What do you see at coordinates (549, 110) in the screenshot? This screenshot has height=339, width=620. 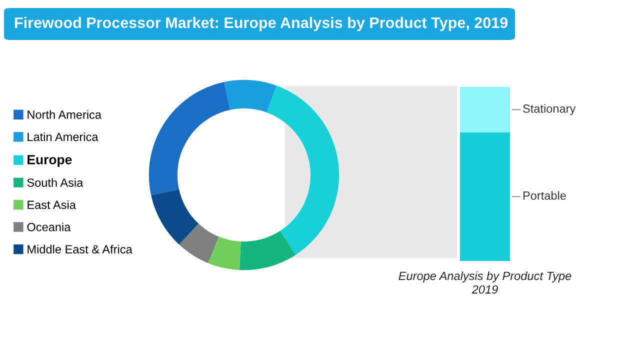 I see `series-label: Stationary` at bounding box center [549, 110].